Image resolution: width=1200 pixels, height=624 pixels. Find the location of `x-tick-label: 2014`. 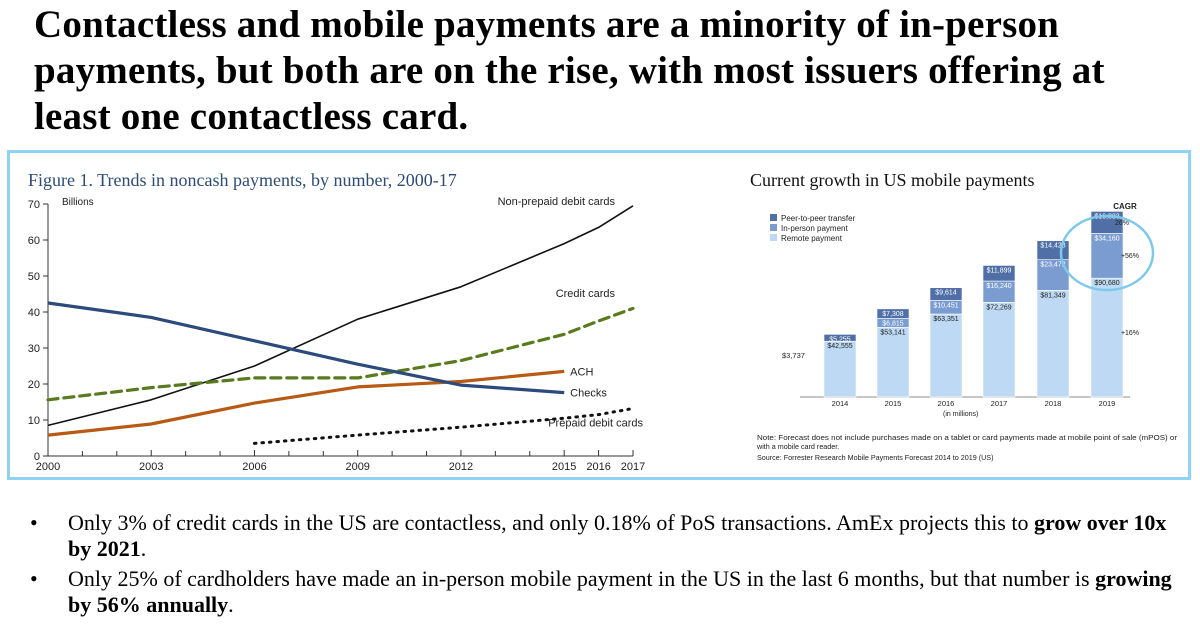

x-tick-label: 2014 is located at coordinates (840, 403).